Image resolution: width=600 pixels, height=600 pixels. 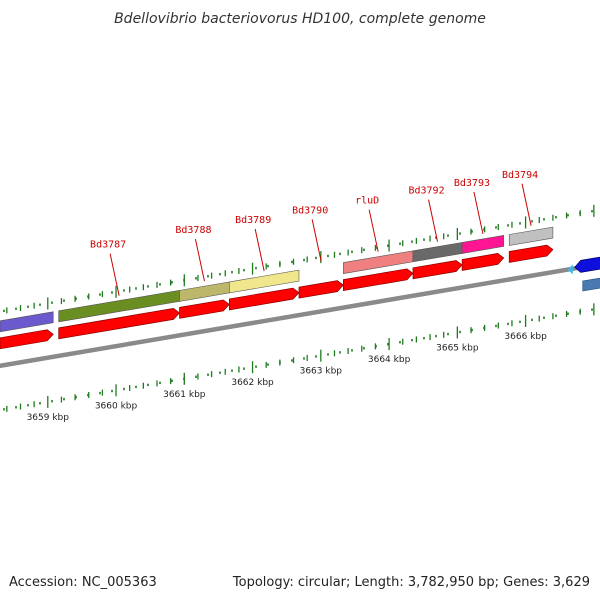 What do you see at coordinates (520, 175) in the screenshot?
I see `gene-label: Bd3794` at bounding box center [520, 175].